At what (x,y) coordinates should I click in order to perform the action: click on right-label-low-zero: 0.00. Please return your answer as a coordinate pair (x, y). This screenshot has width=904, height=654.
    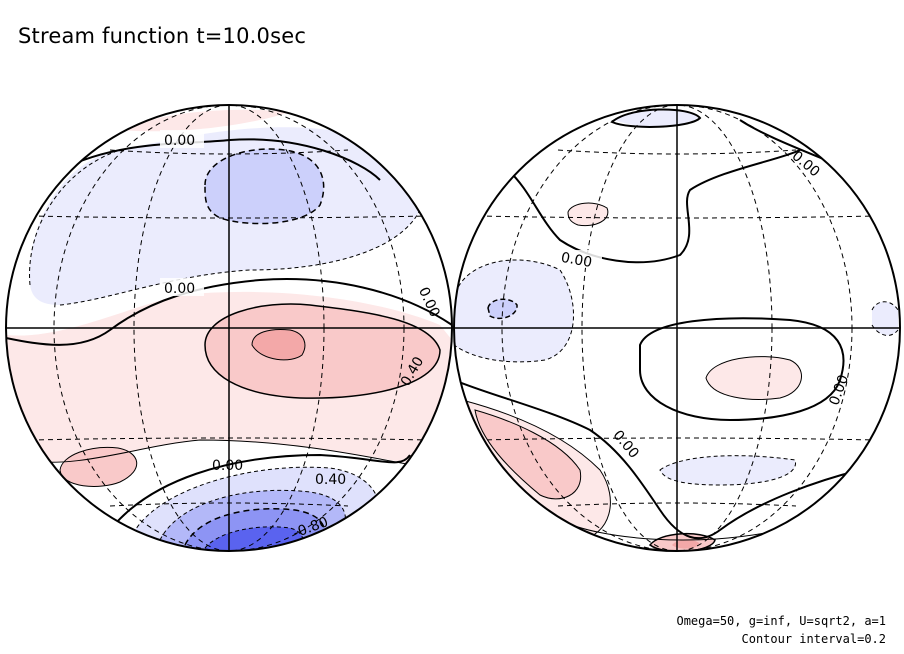
    Looking at the image, I should click on (625, 444).